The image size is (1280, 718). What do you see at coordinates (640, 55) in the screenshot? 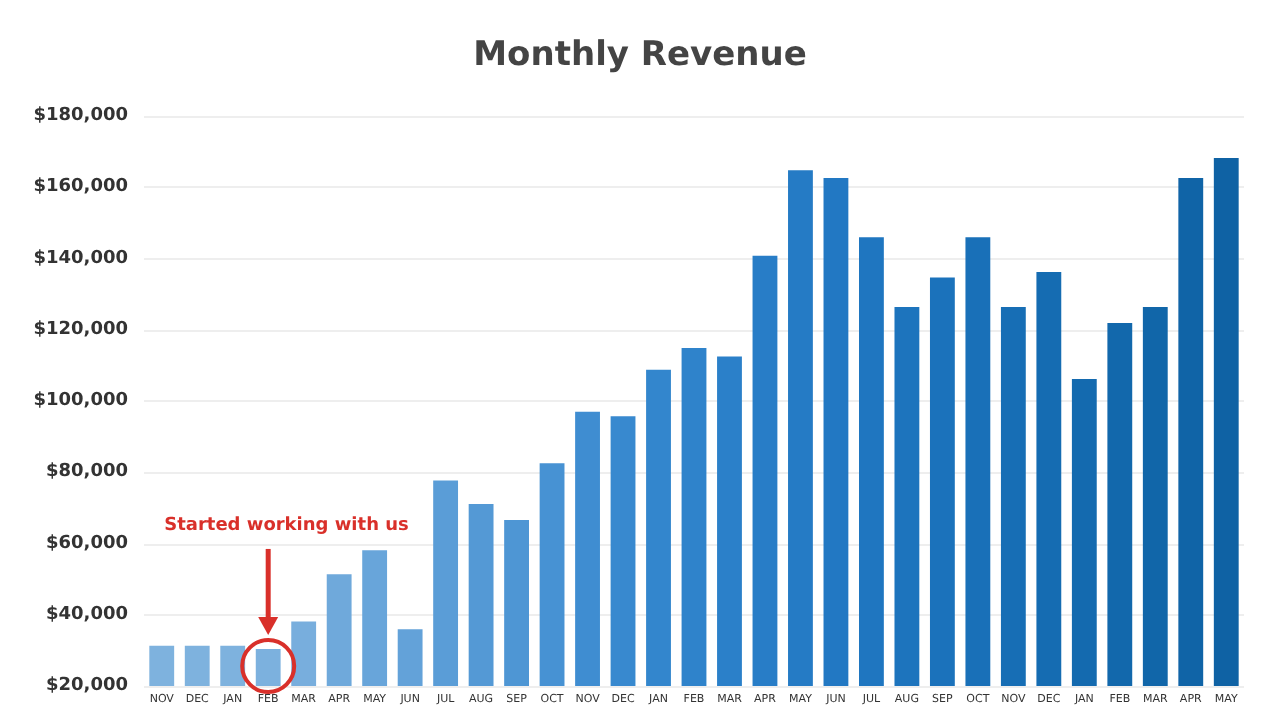
I see `chart-title: Monthly Revenue` at bounding box center [640, 55].